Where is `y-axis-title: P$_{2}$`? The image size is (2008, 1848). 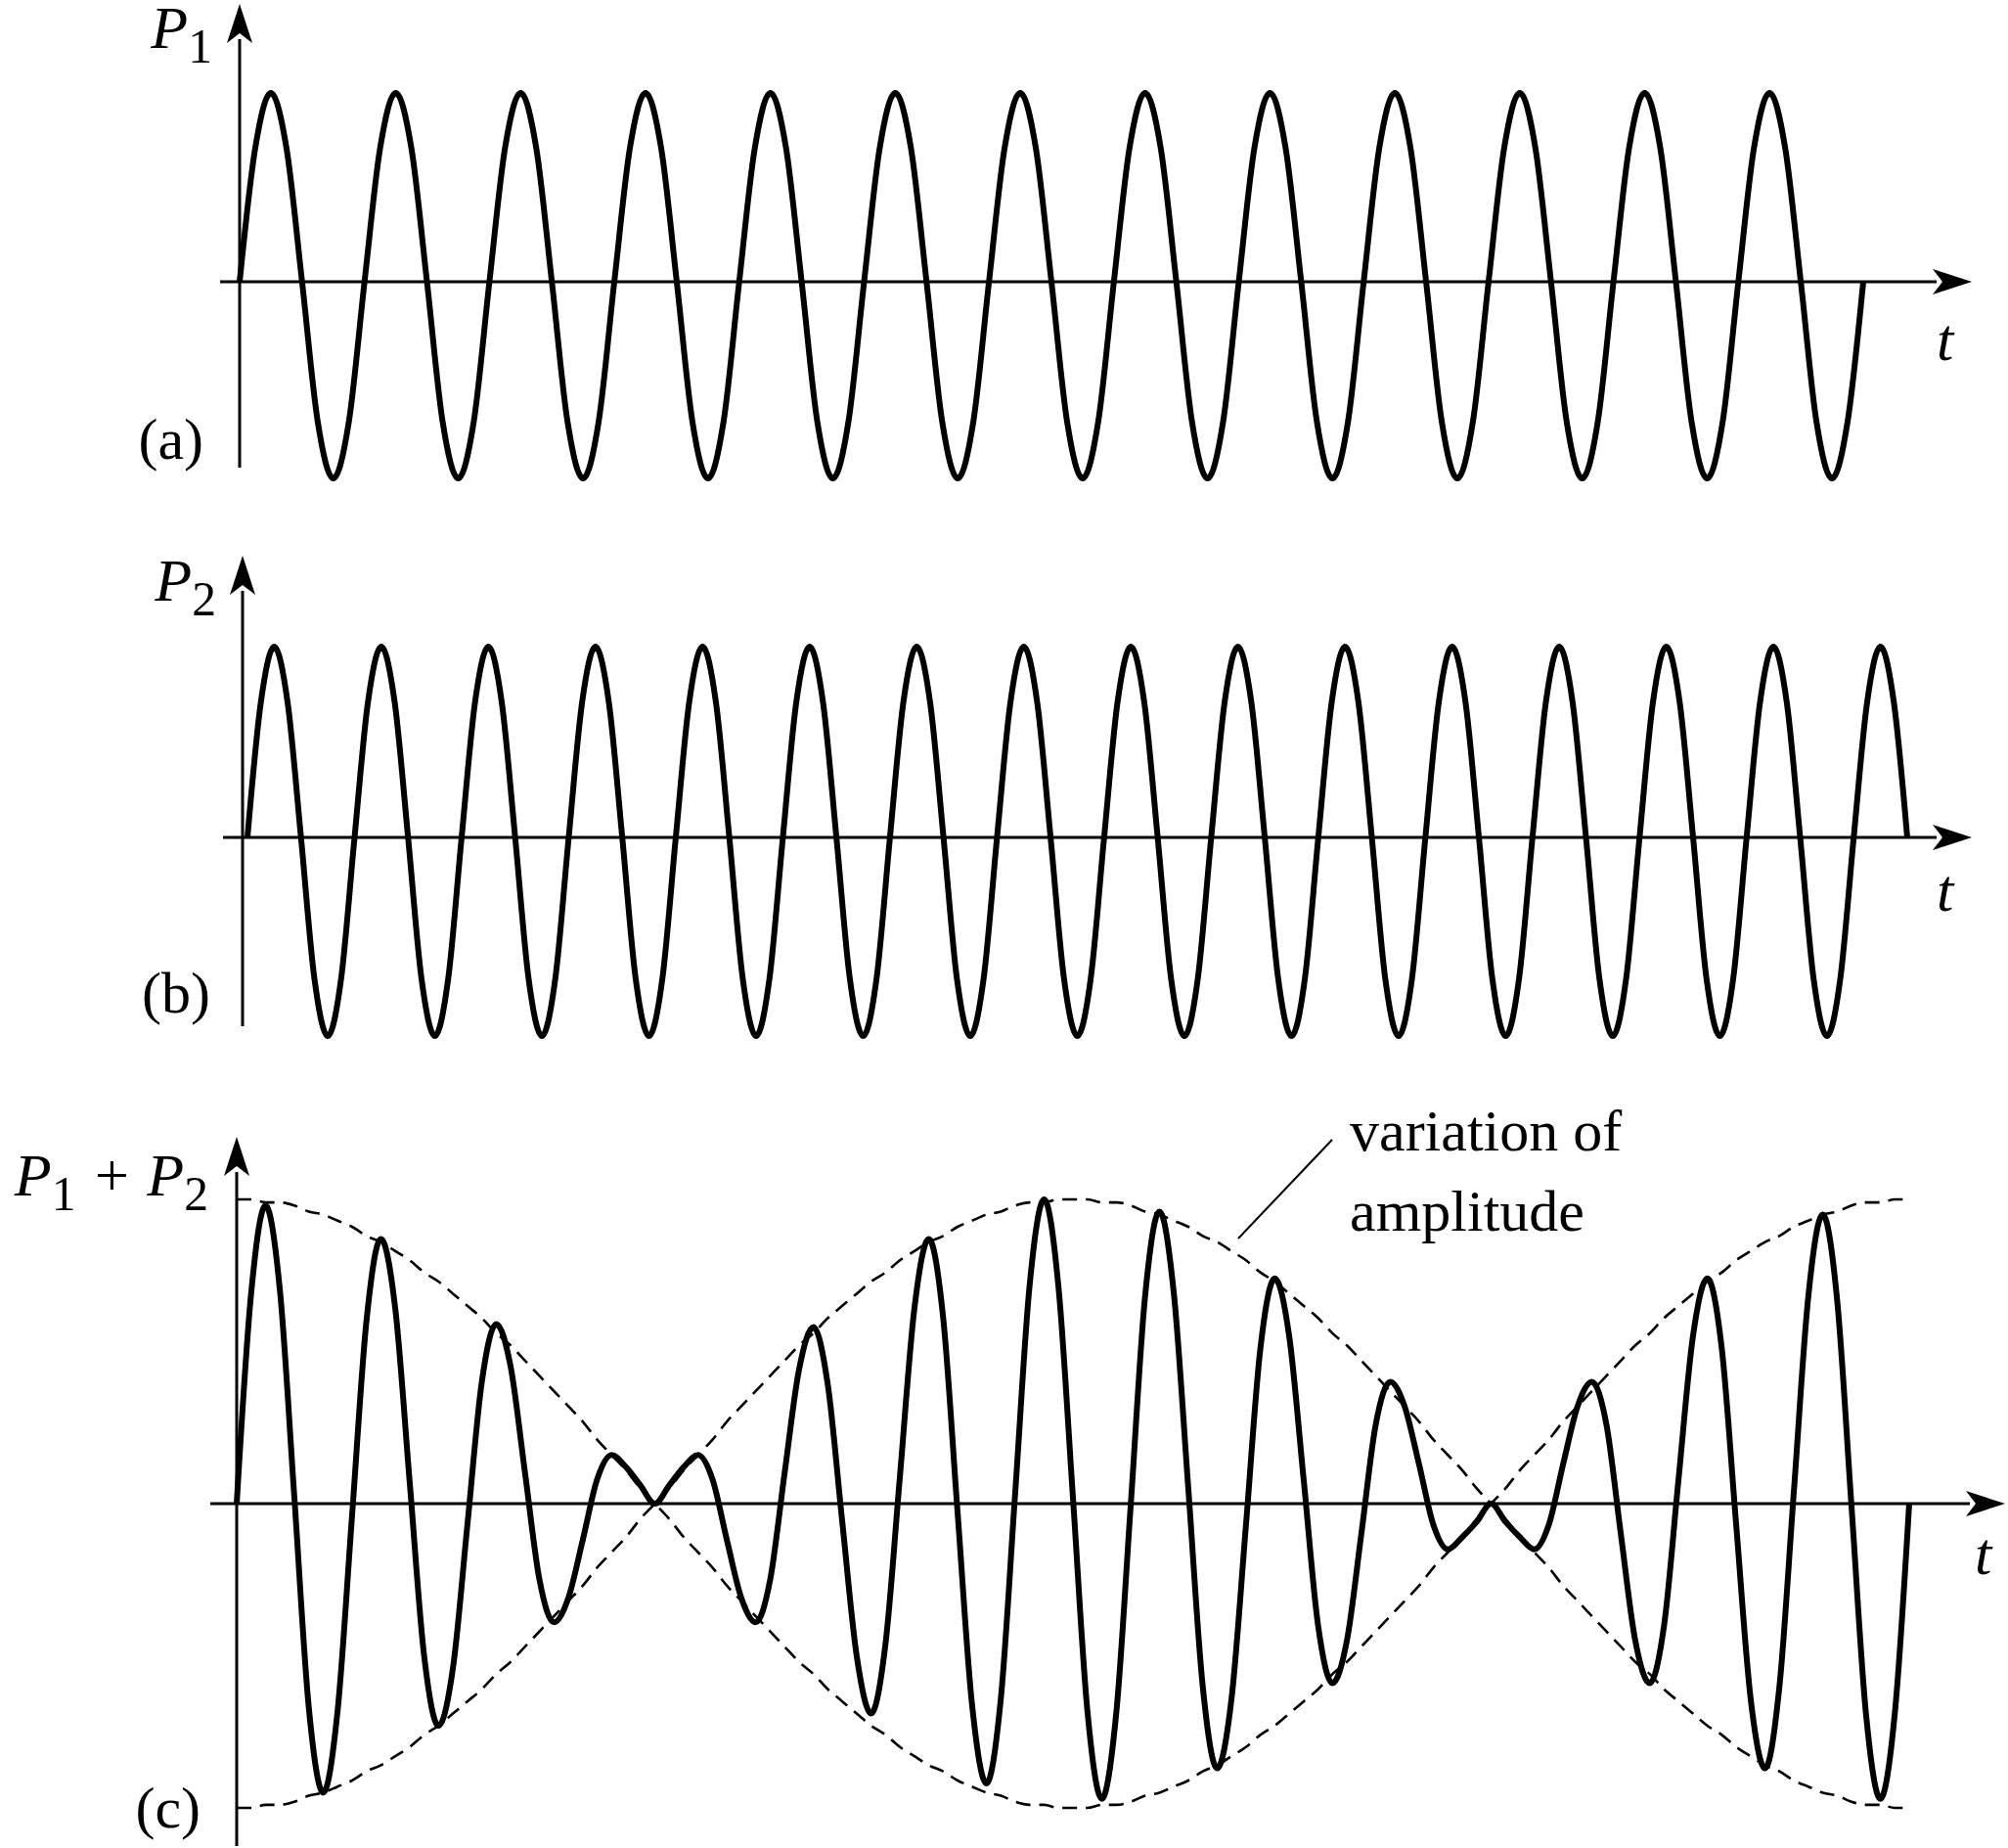 y-axis-title: P$_{2}$ is located at coordinates (185, 586).